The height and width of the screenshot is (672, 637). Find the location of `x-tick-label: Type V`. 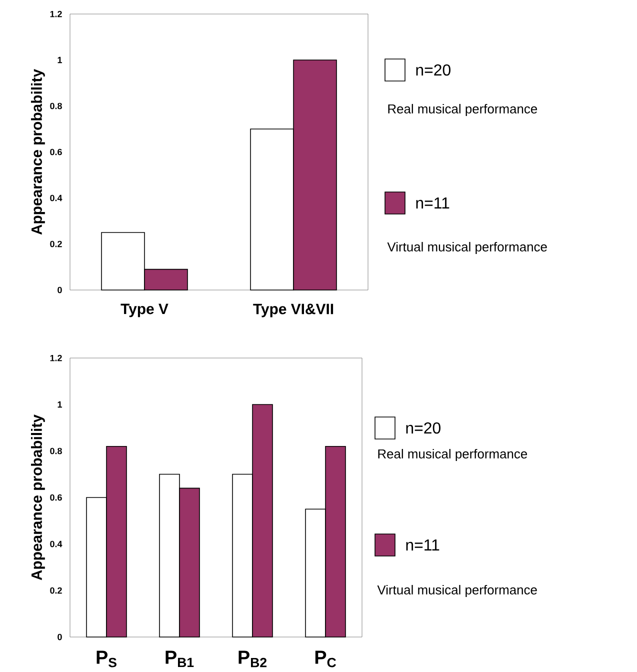

x-tick-label: Type V is located at coordinates (144, 311).